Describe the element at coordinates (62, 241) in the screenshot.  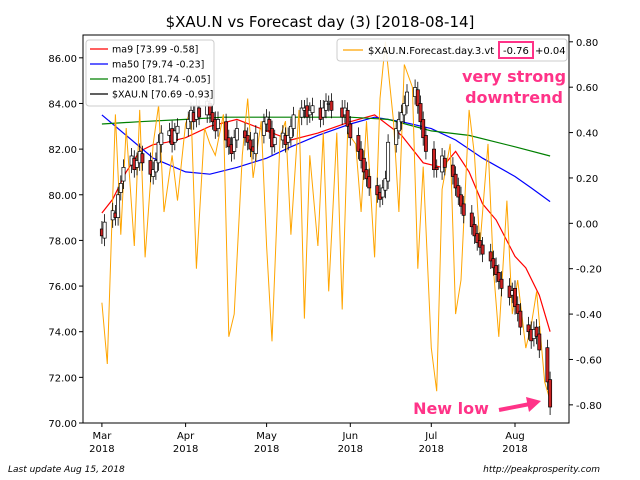
I see `y-left-tick-label: 78.00` at that location.